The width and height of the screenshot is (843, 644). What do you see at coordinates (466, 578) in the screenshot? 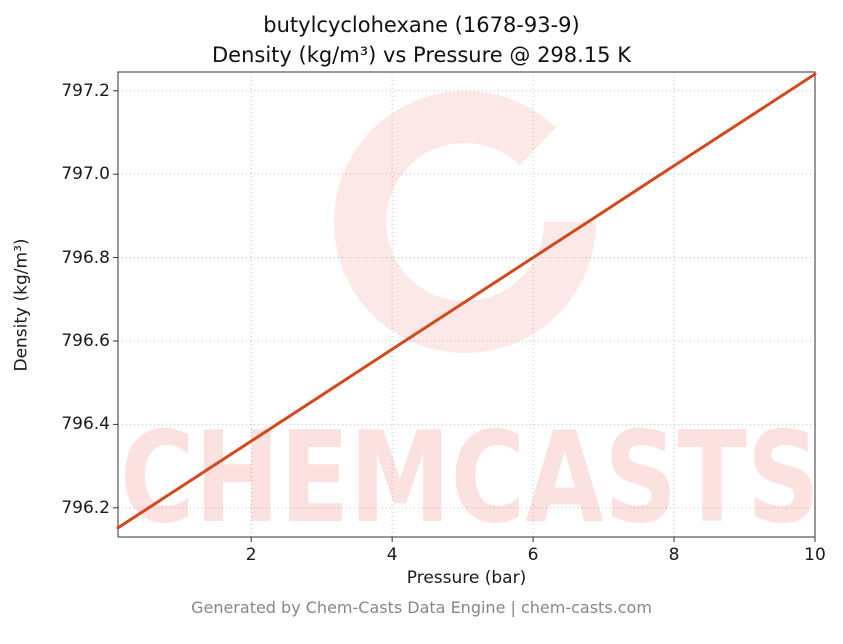
I see `x-axis-label: Pressure (bar)` at bounding box center [466, 578].